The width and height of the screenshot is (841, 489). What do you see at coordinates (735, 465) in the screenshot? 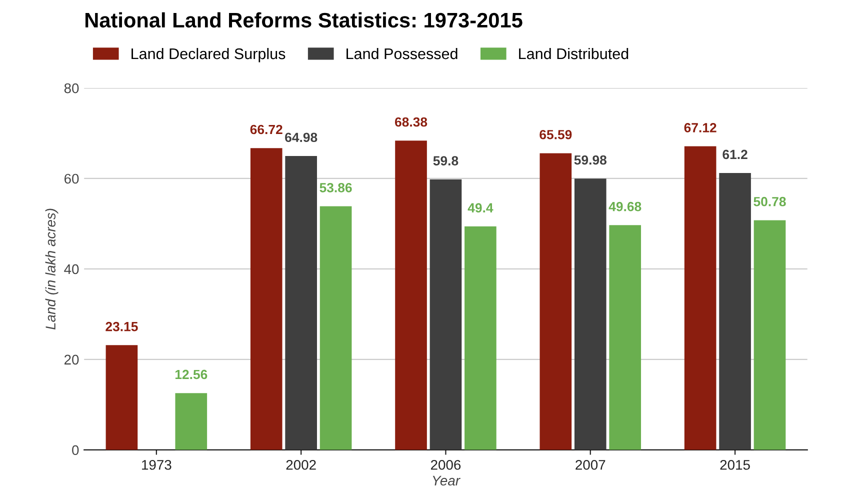
I see `x-tick-label: 2015` at bounding box center [735, 465].